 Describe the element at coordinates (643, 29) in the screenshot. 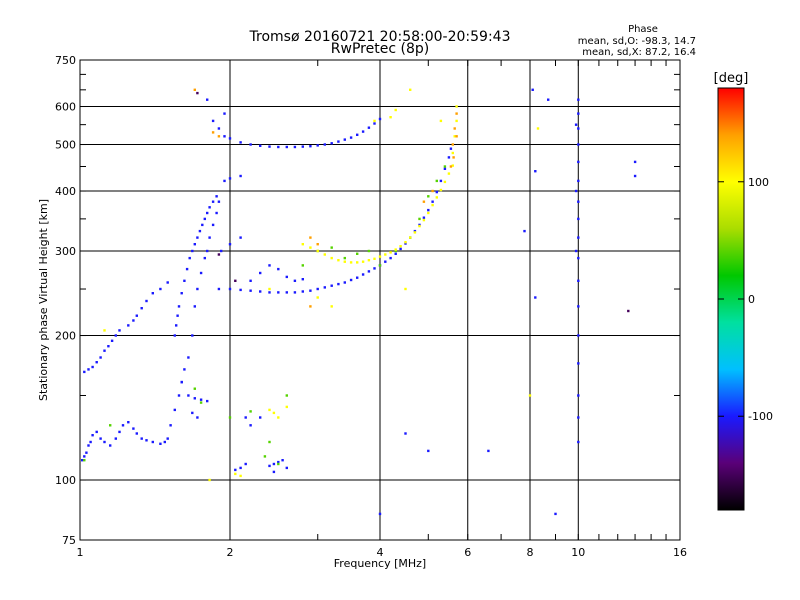

I see `phase-legend-heading: Phase` at that location.